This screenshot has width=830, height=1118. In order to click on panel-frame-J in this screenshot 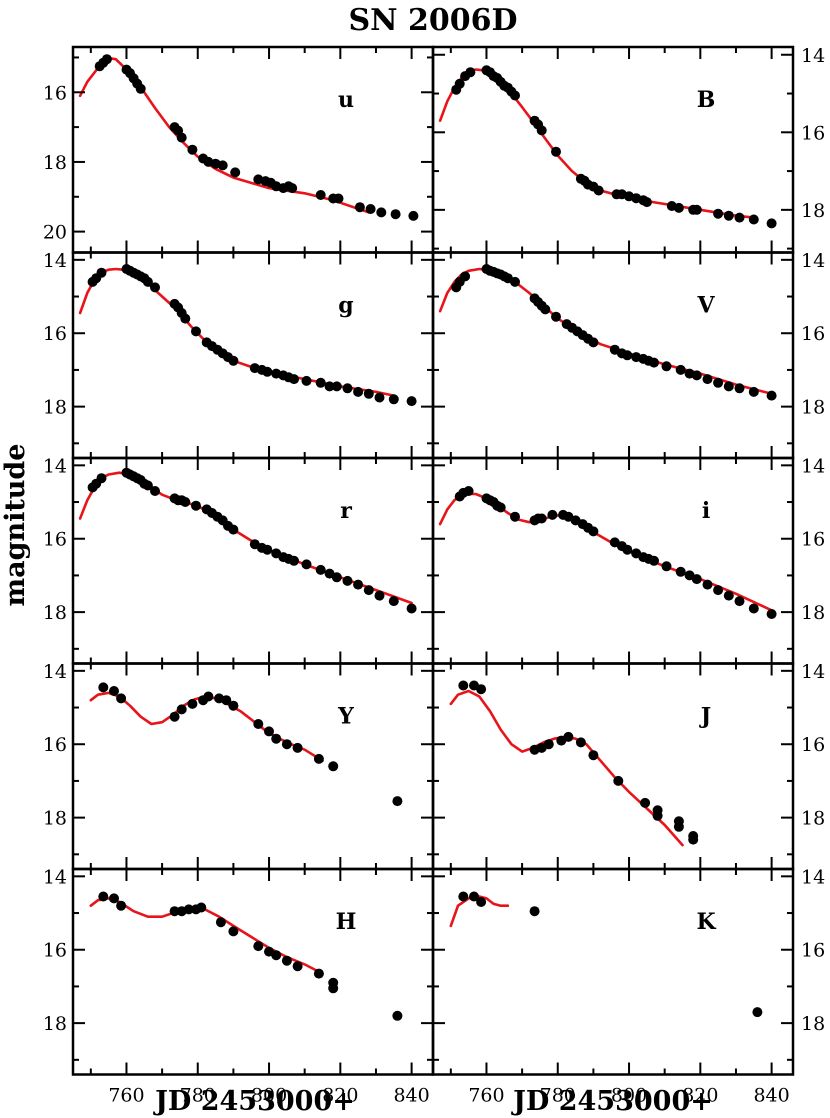, I will do `click(613, 766)`.